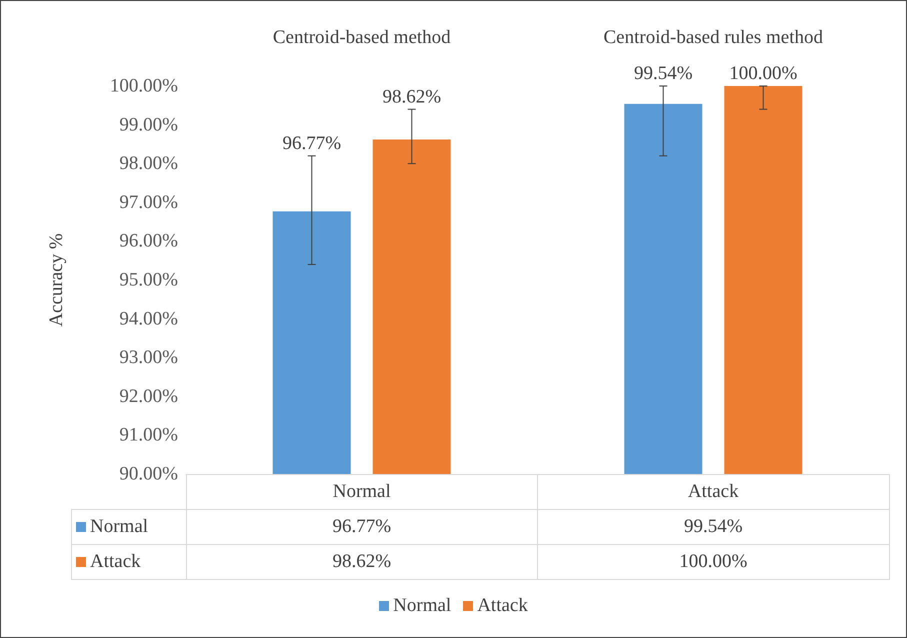 This screenshot has height=638, width=907. Describe the element at coordinates (119, 526) in the screenshot. I see `text: Normal` at that location.